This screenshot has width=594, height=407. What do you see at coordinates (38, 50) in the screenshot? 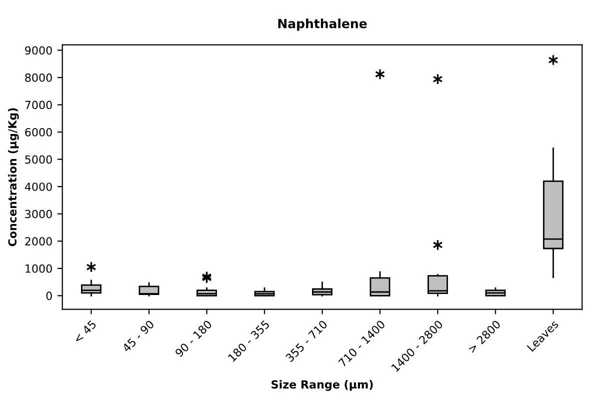
I see `y-tick-label: 9000` at bounding box center [38, 50].